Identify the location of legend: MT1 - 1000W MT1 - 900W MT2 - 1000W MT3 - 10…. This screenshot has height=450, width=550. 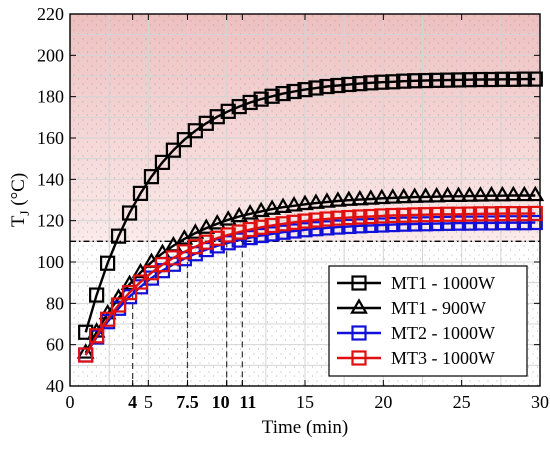
(428, 321).